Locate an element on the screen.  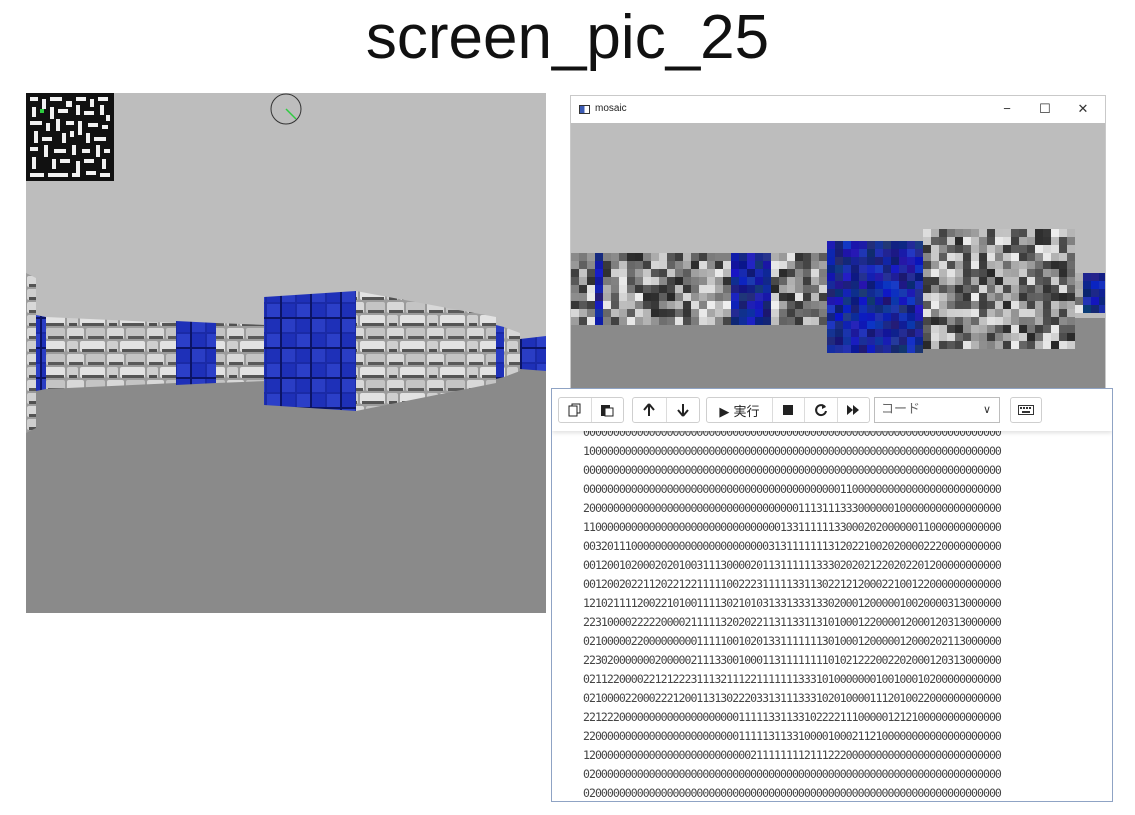
page-title: screen_pic_25 is located at coordinates (567, 37).